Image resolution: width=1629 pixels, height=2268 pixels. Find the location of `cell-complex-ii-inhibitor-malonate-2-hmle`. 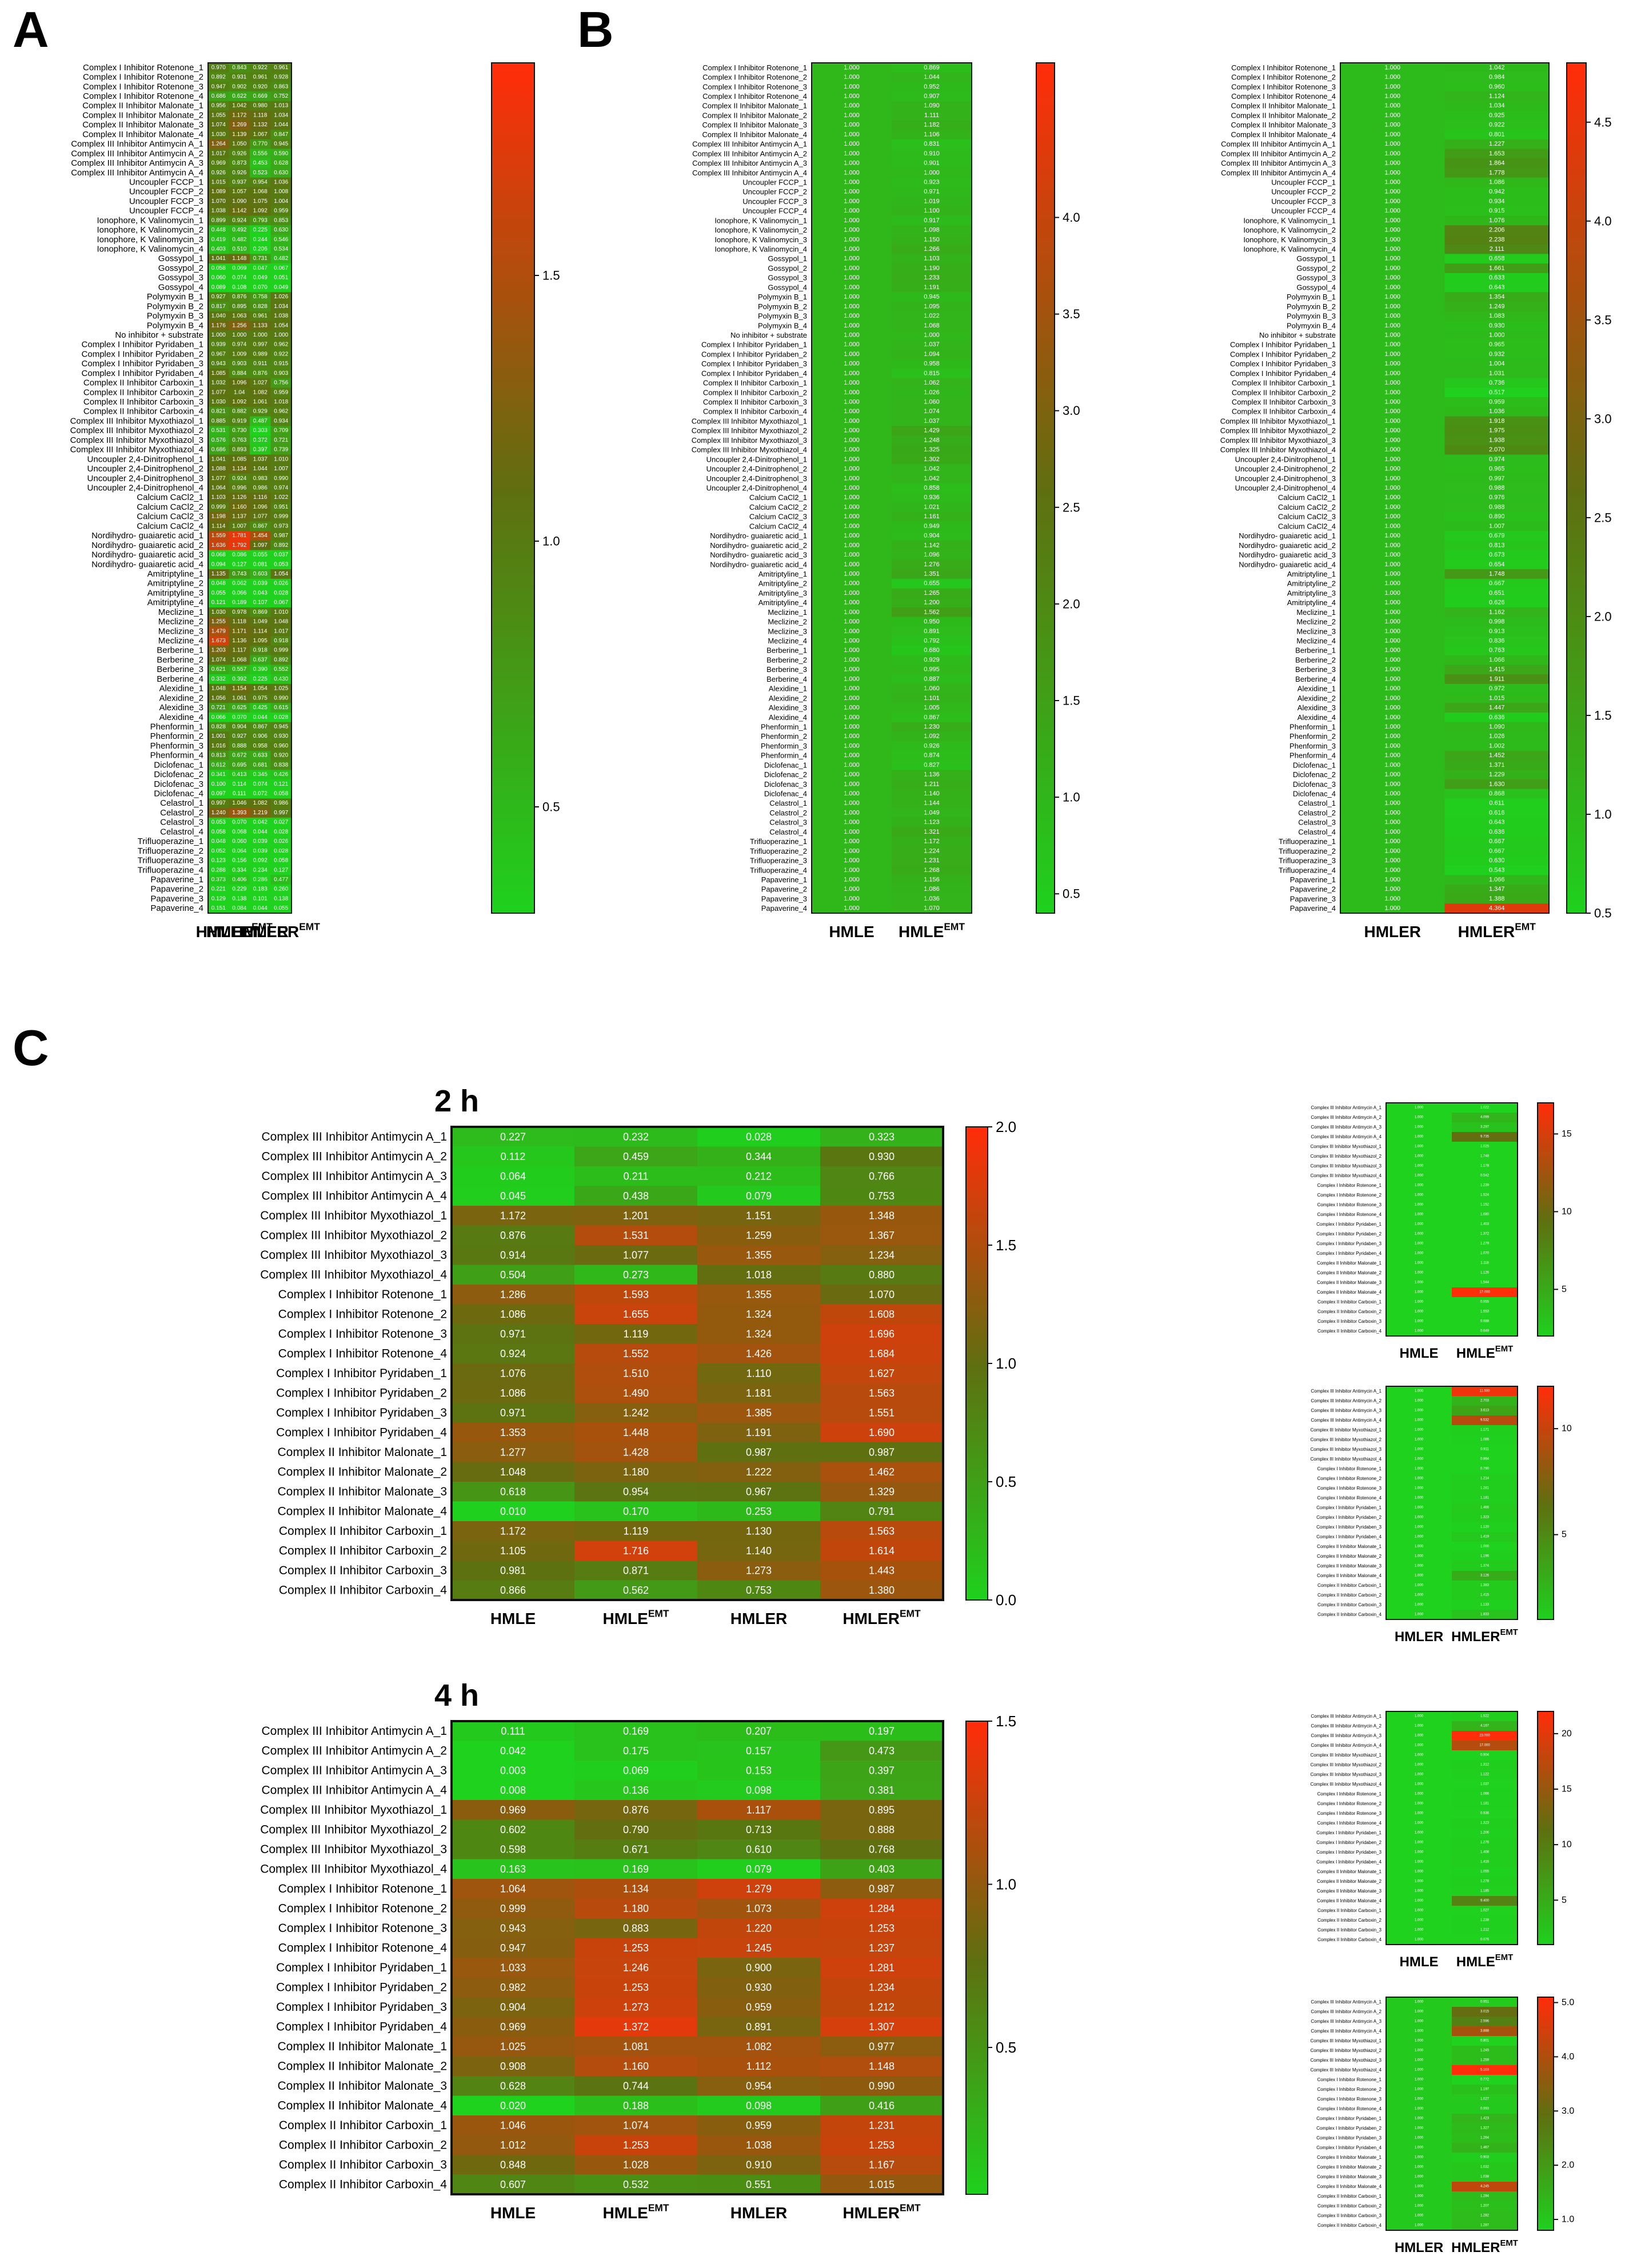

cell-complex-ii-inhibitor-malonate-2-hmle is located at coordinates (513, 1472).